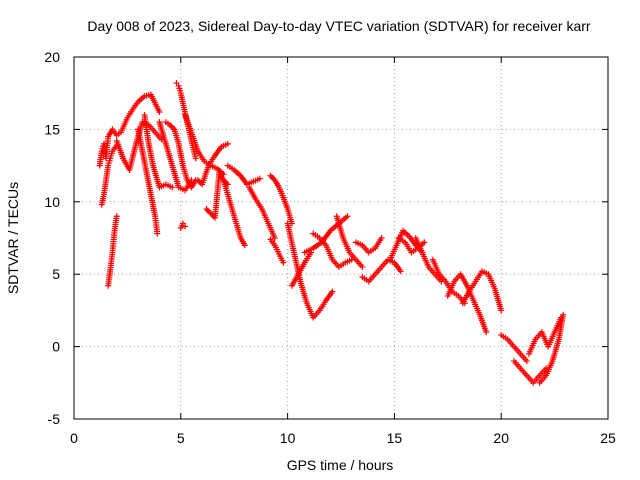  What do you see at coordinates (181, 438) in the screenshot?
I see `x-tick-label: 5` at bounding box center [181, 438].